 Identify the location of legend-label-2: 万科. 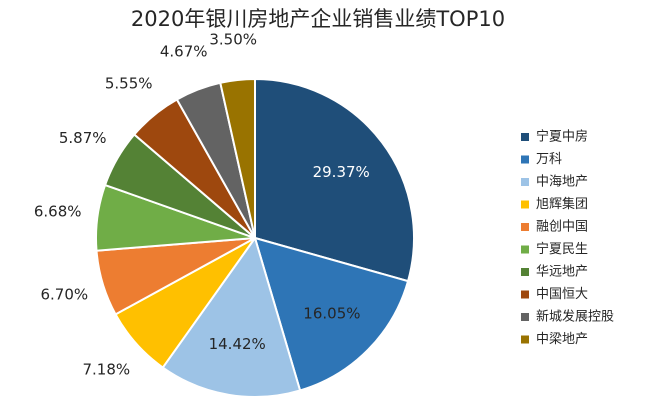
(549, 159).